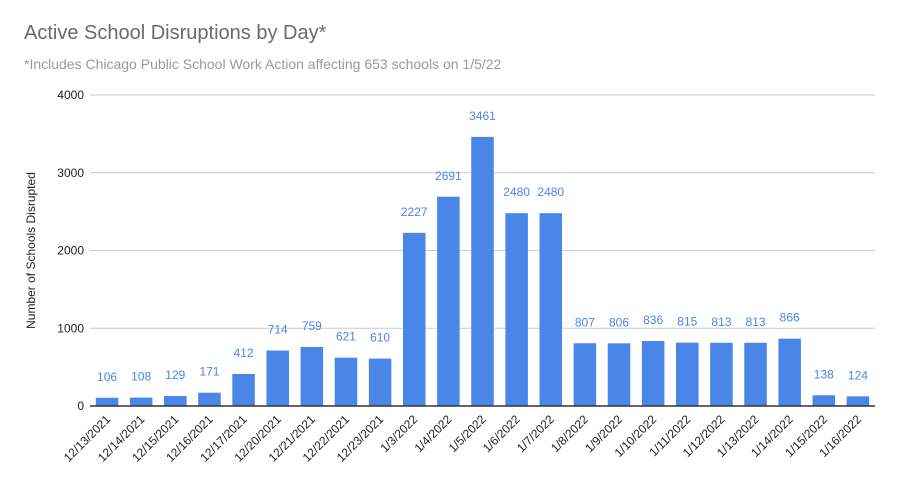  Describe the element at coordinates (278, 329) in the screenshot. I see `data-label: 714` at that location.